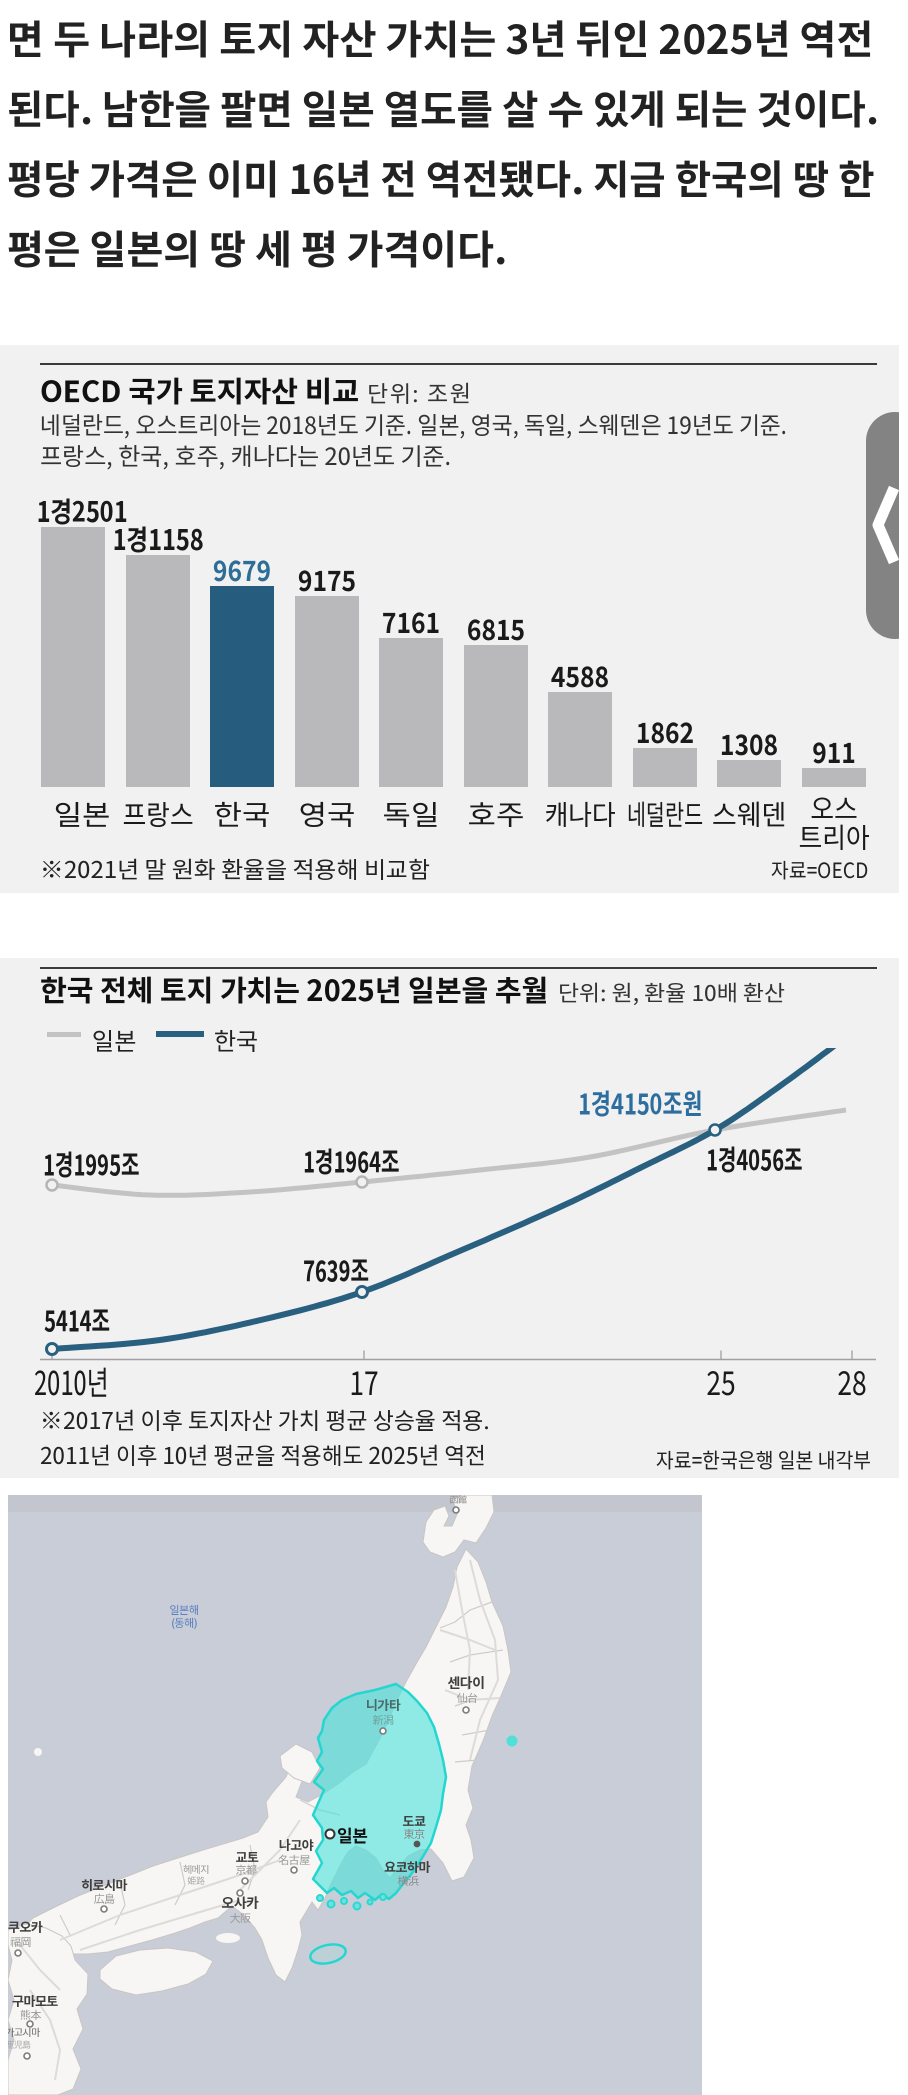  I want to click on svg-text: 요코하마, so click(407, 1866).